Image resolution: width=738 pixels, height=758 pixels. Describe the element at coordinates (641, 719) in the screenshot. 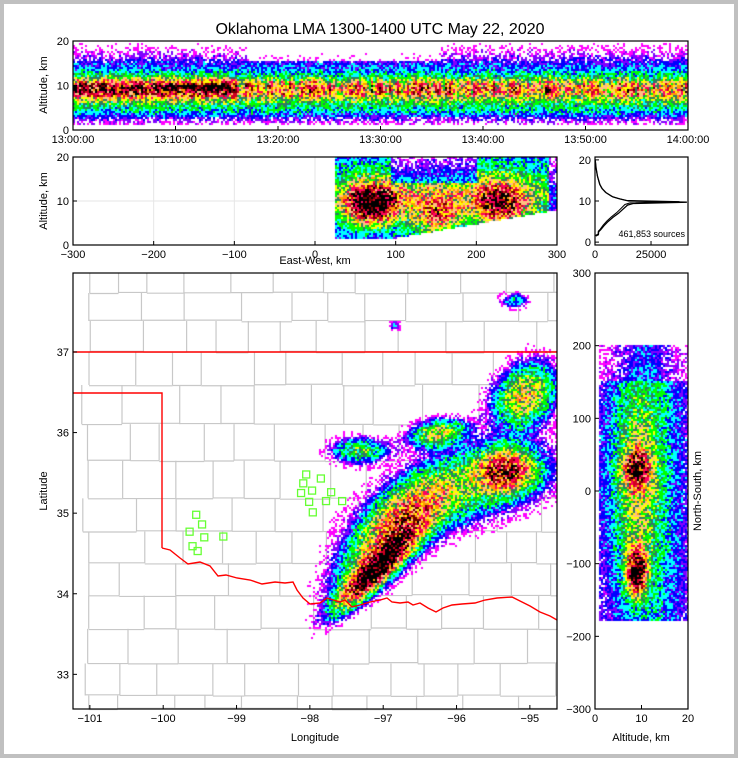

I see `x-tick-label: 10` at that location.